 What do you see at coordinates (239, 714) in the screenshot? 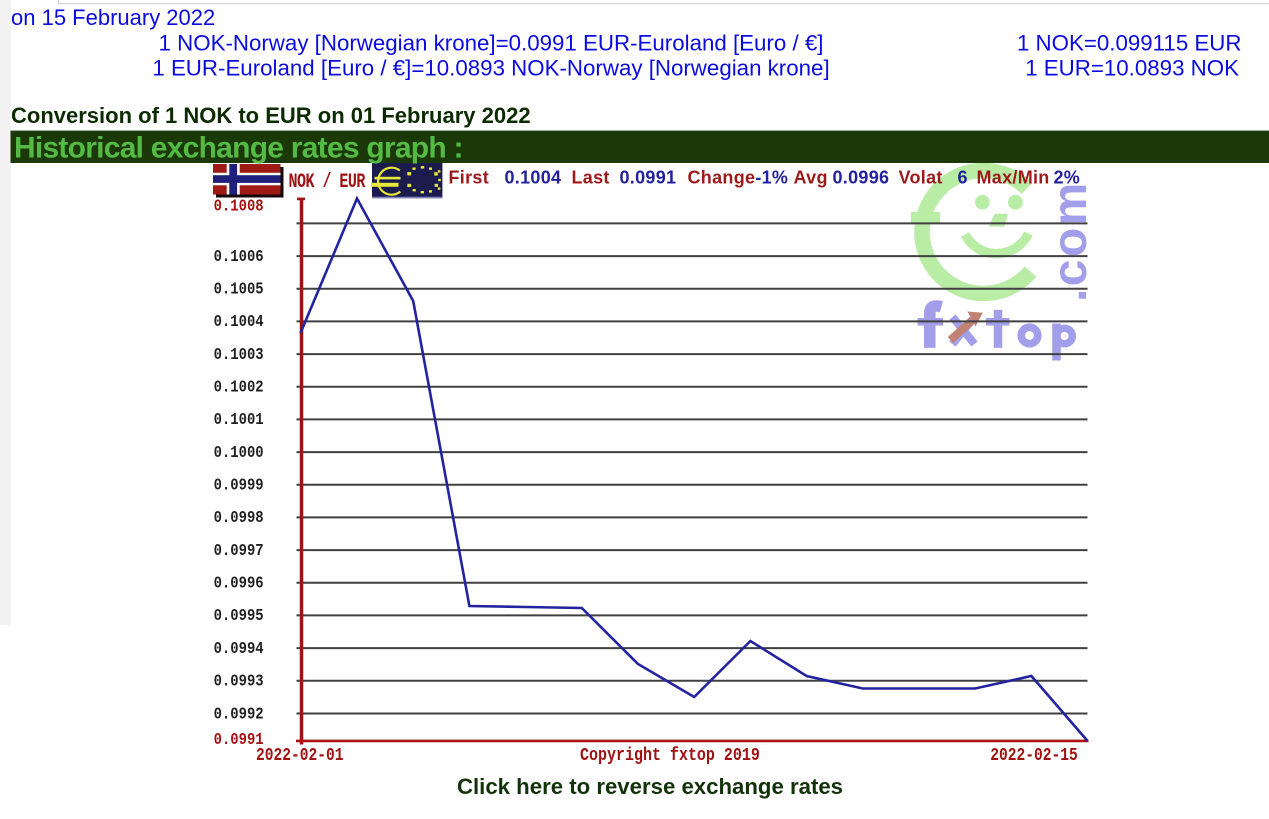
I see `svg-text: 0.0992` at bounding box center [239, 714].